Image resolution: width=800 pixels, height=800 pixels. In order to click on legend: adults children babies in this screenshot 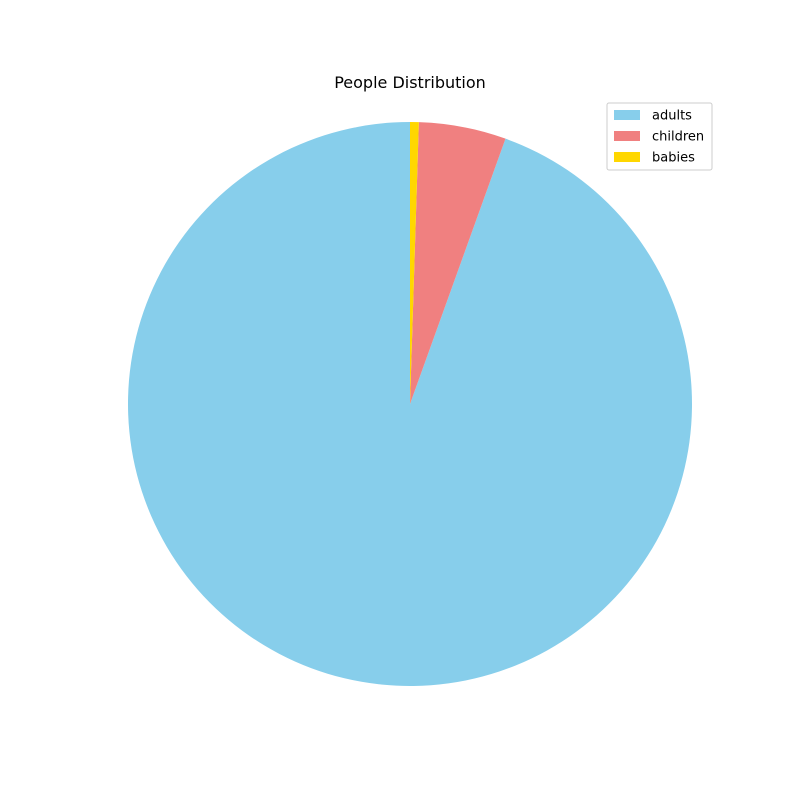, I will do `click(659, 136)`.